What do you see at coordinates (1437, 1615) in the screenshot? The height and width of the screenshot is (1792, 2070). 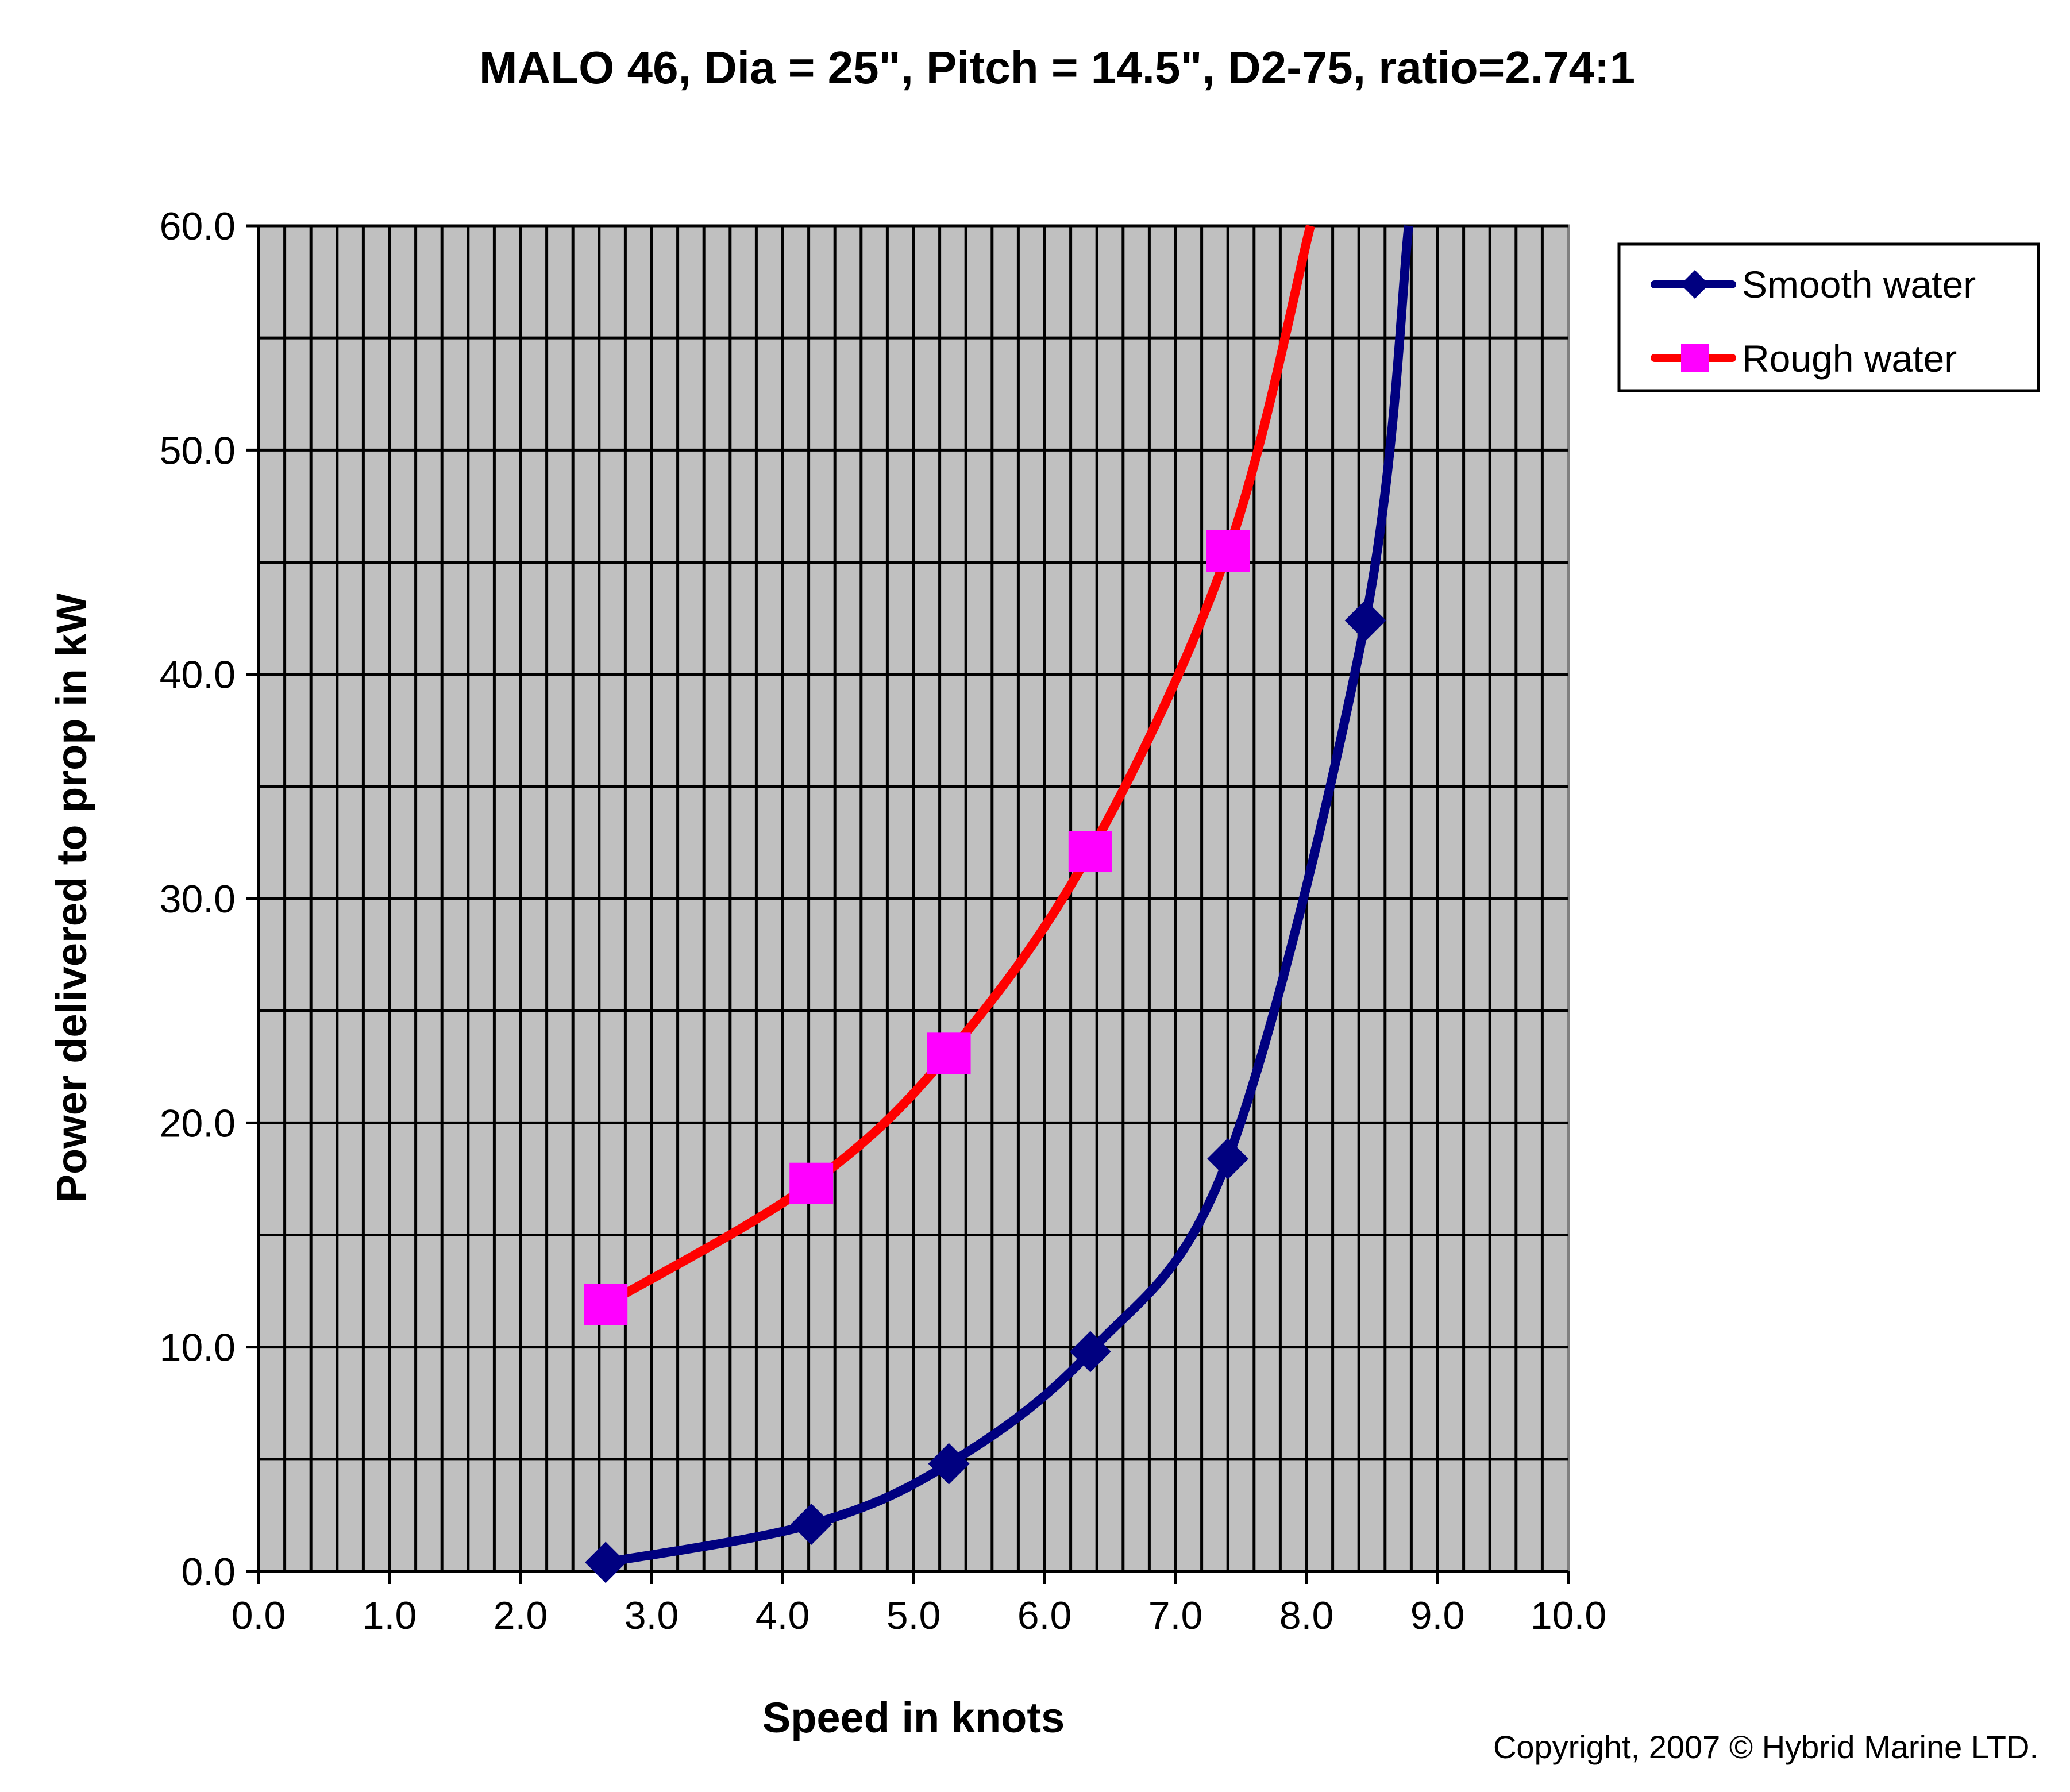 I see `x-tick-label: 9.0` at bounding box center [1437, 1615].